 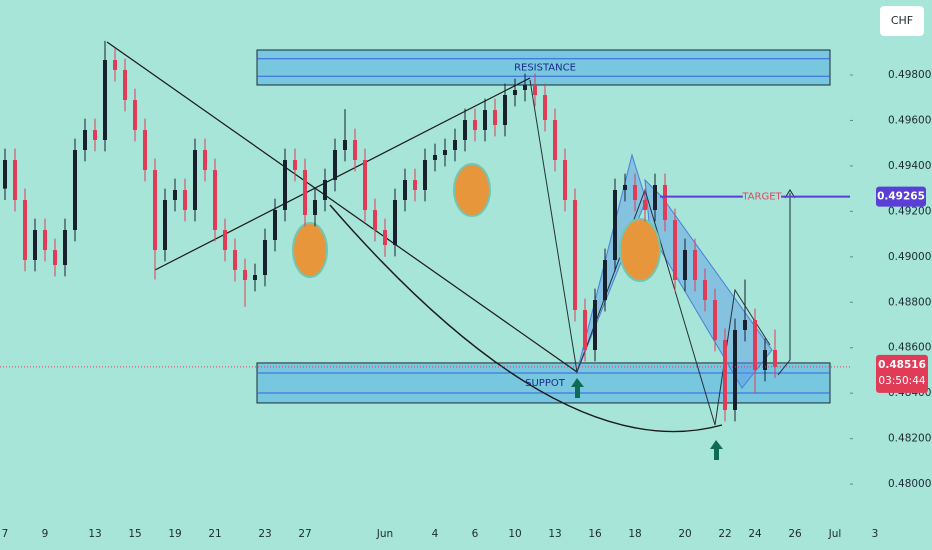 I want to click on x-tick-label: 18, so click(x=634, y=534).